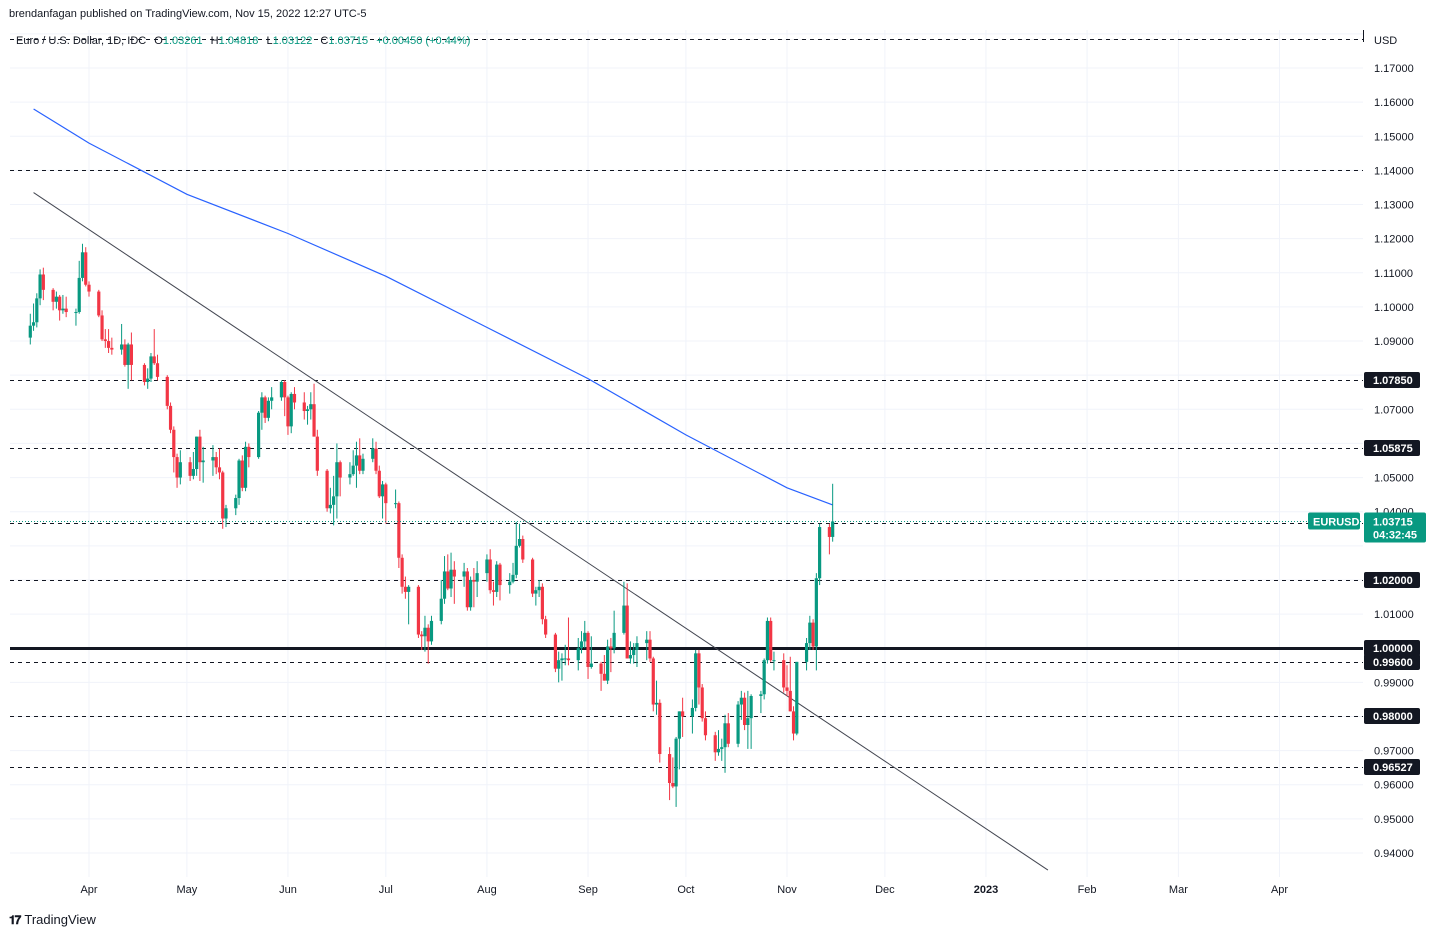 The height and width of the screenshot is (939, 1441). I want to click on high-key: H, so click(214, 41).